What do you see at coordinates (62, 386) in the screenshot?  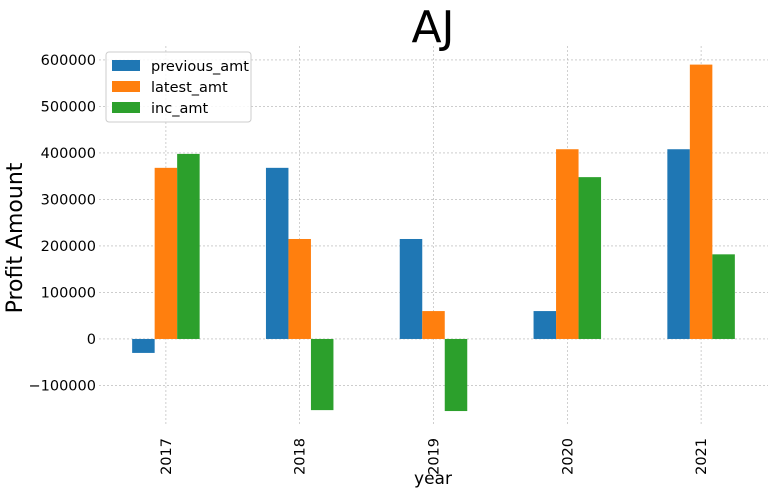 I see `y-tick-label: −100000` at bounding box center [62, 386].